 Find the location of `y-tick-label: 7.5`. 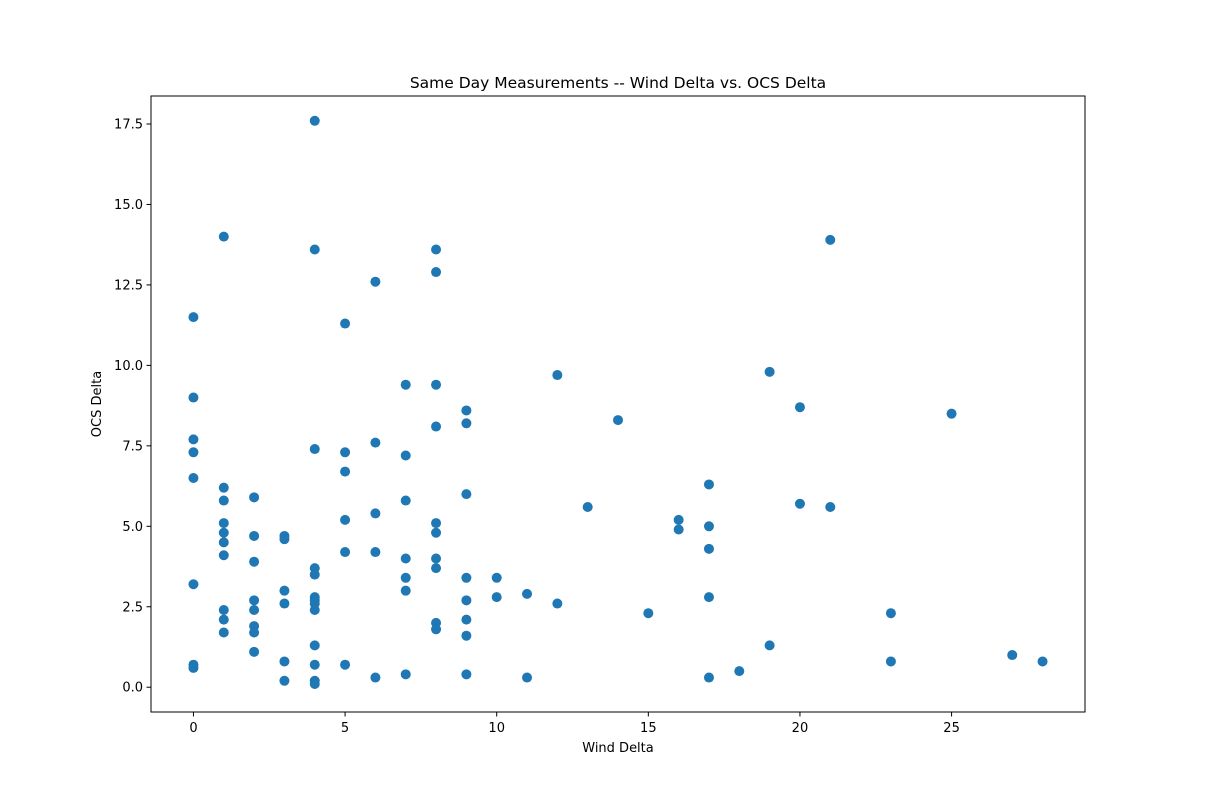

y-tick-label: 7.5 is located at coordinates (132, 446).